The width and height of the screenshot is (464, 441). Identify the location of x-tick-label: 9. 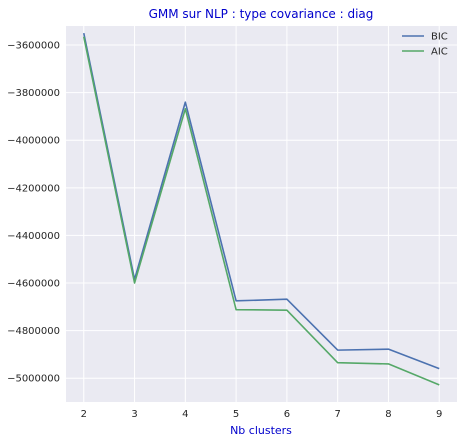
(439, 414).